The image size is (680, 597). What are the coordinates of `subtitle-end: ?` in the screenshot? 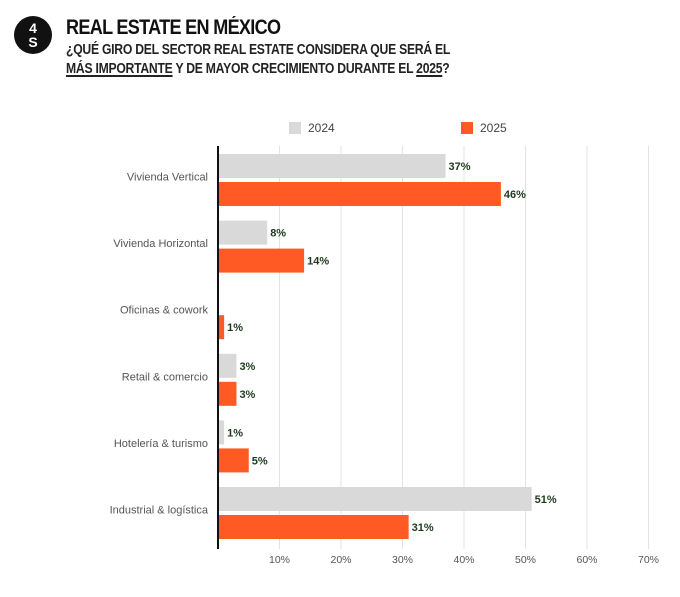 It's located at (446, 69).